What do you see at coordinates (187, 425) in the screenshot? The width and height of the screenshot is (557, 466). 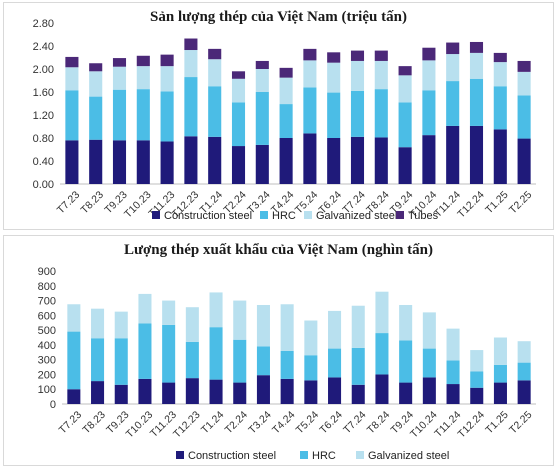 I see `export-x-tick-label: T12.23` at bounding box center [187, 425].